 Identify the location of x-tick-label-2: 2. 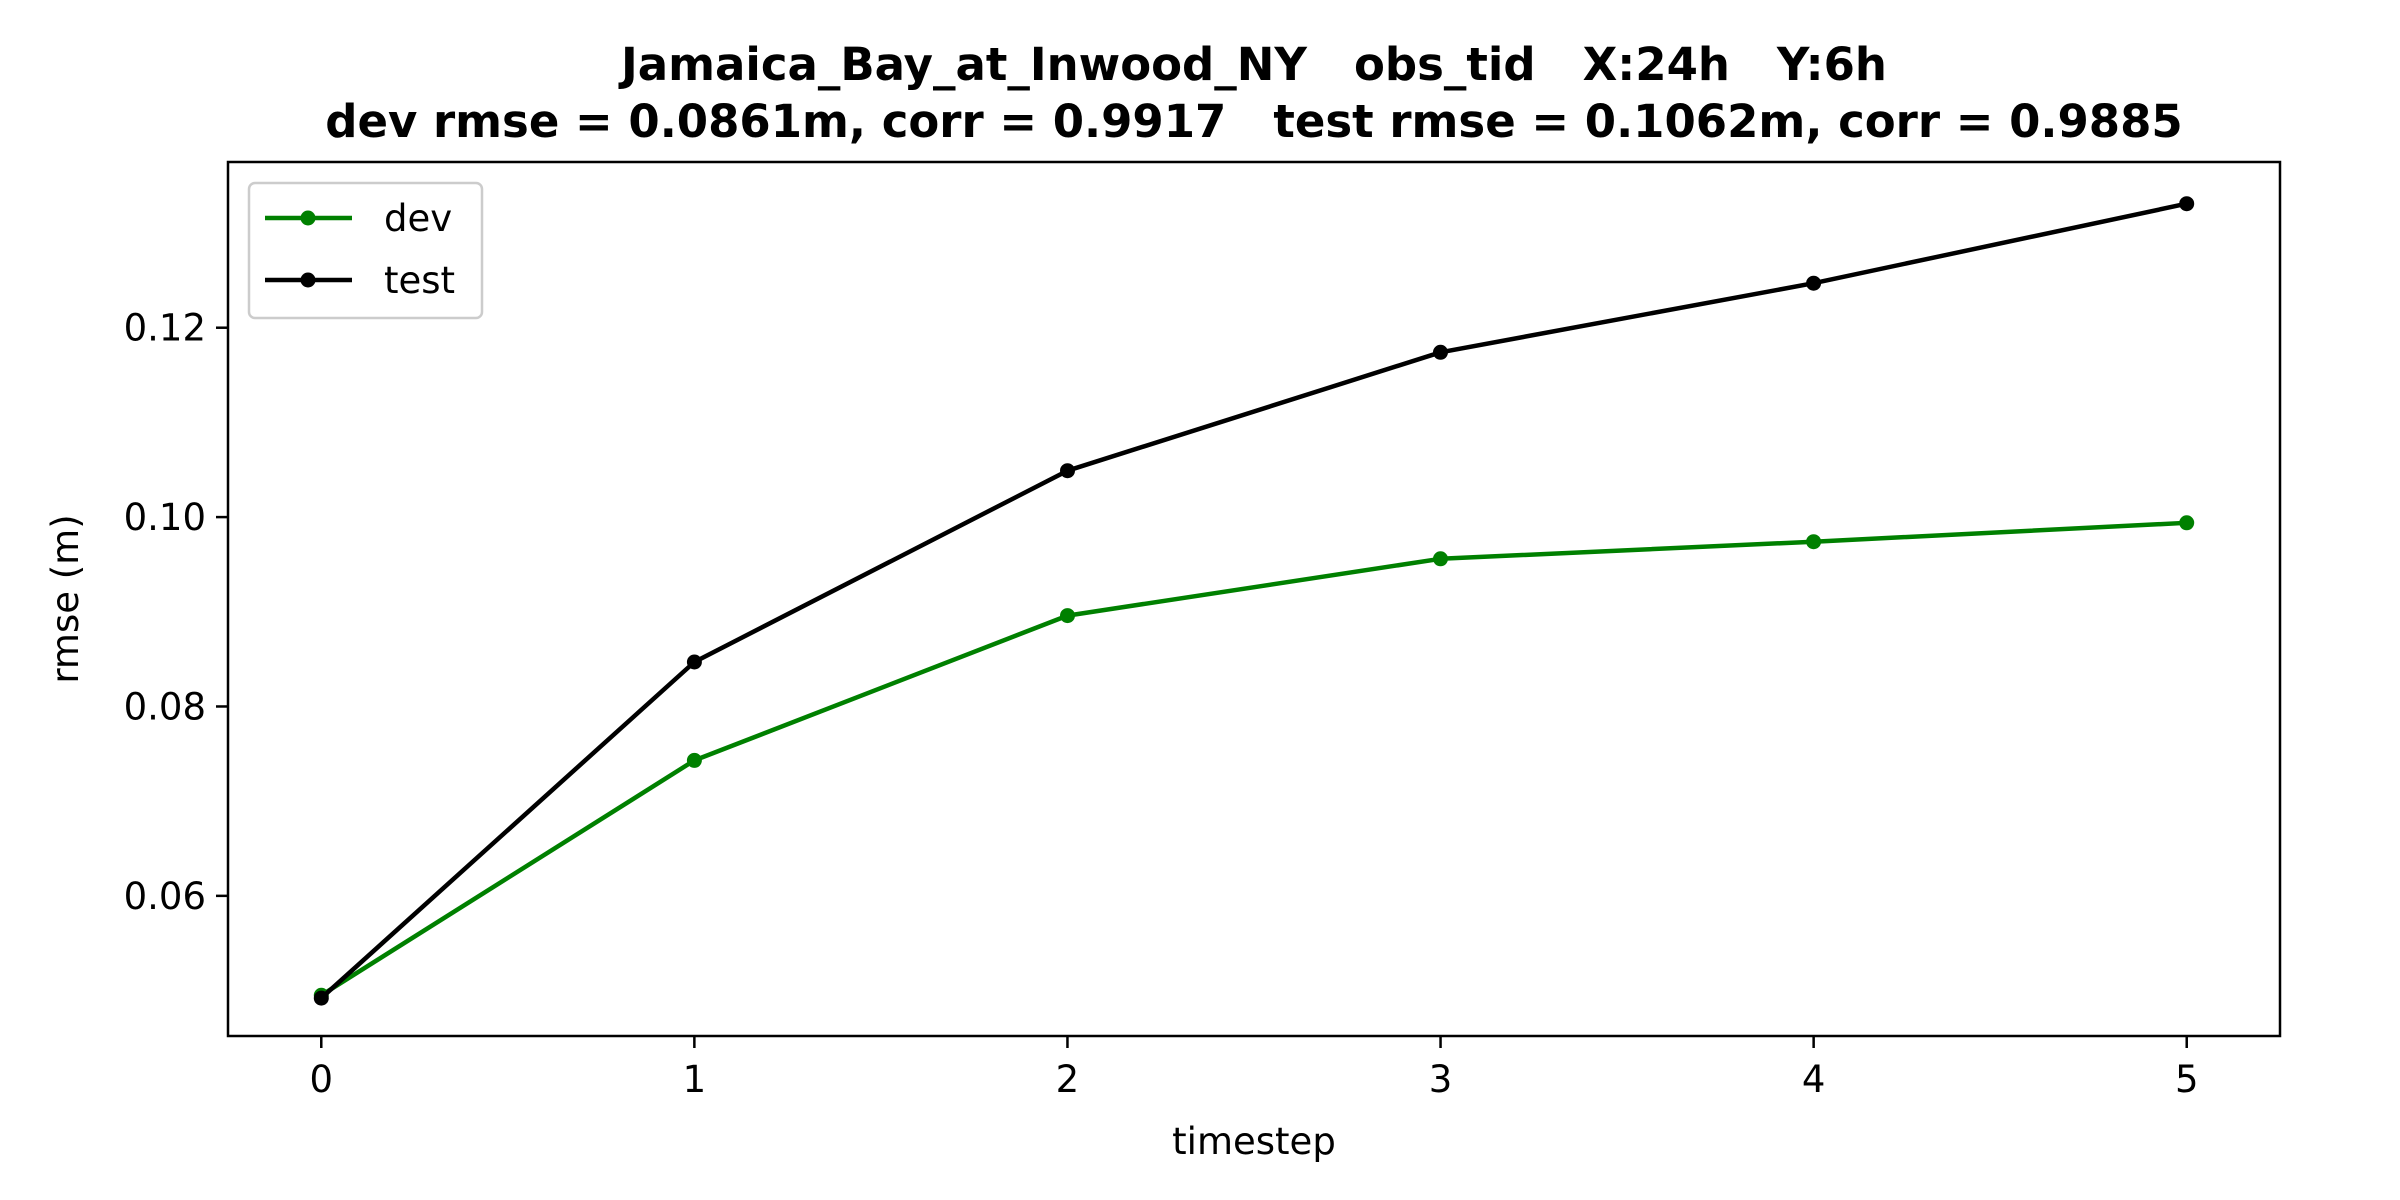
(1068, 1079).